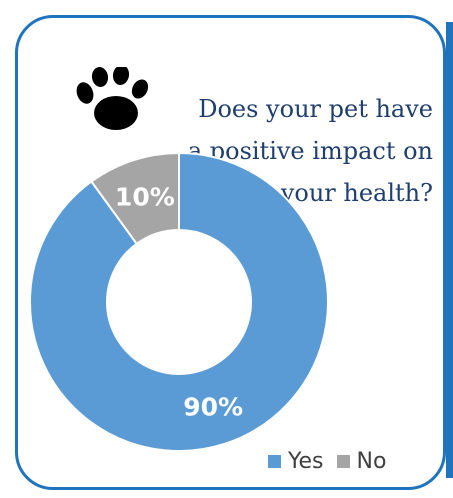 This screenshot has height=498, width=453. I want to click on paw-icon, so click(112, 98).